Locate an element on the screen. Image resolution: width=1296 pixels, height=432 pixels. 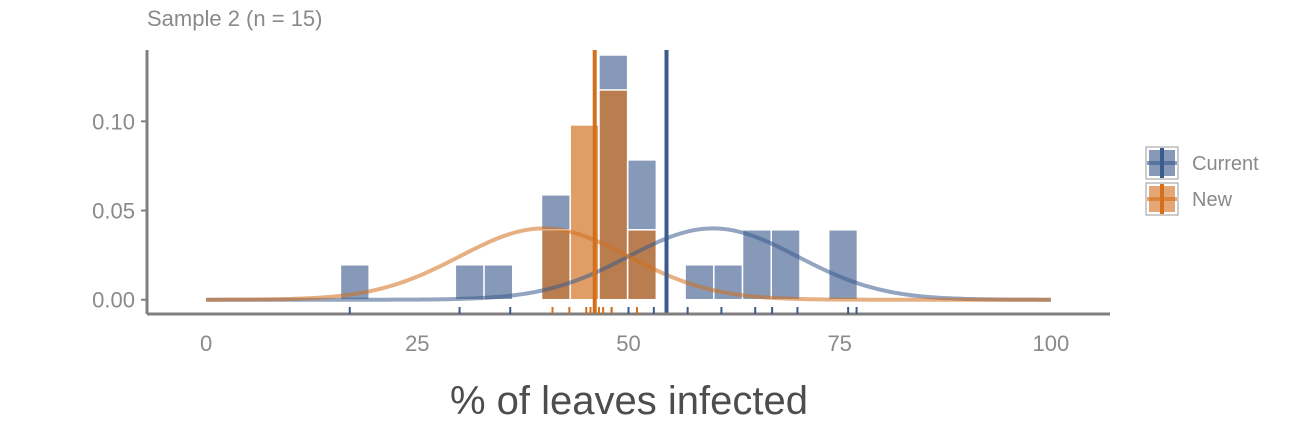
y-axis-ticks: 0.00 0.05 0.10 is located at coordinates (119, 211).